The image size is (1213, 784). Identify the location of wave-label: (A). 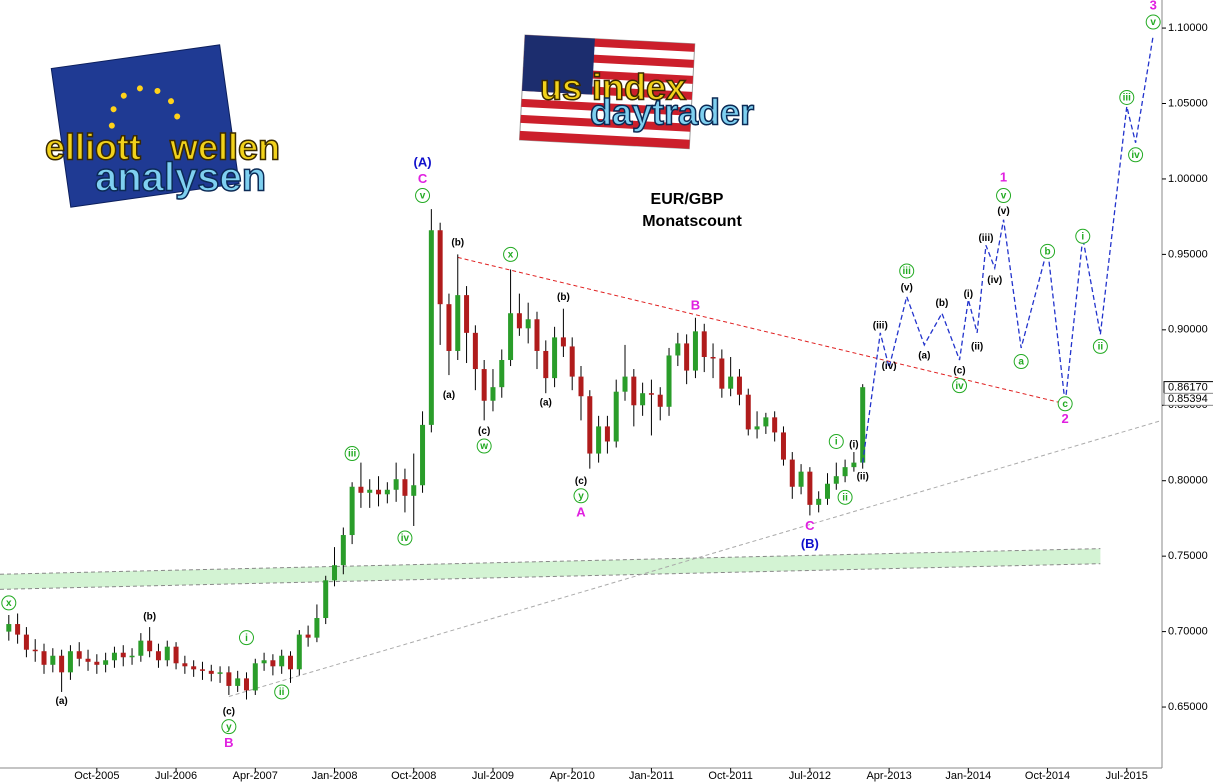
(423, 161).